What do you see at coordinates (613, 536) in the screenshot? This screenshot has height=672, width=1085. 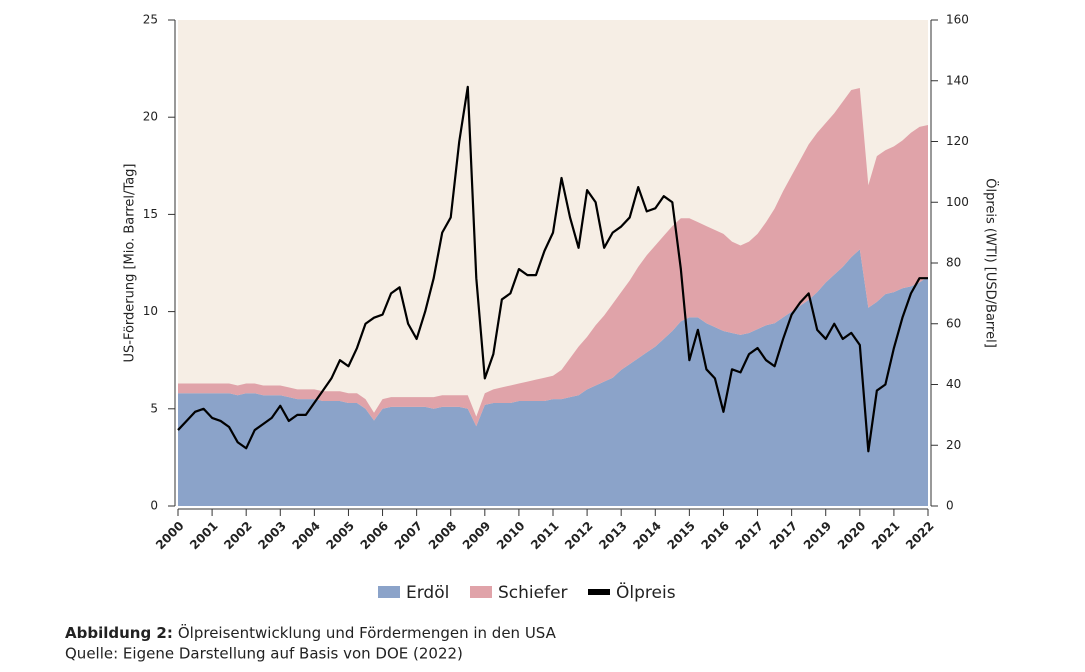 I see `x-tick-label: 2013` at bounding box center [613, 536].